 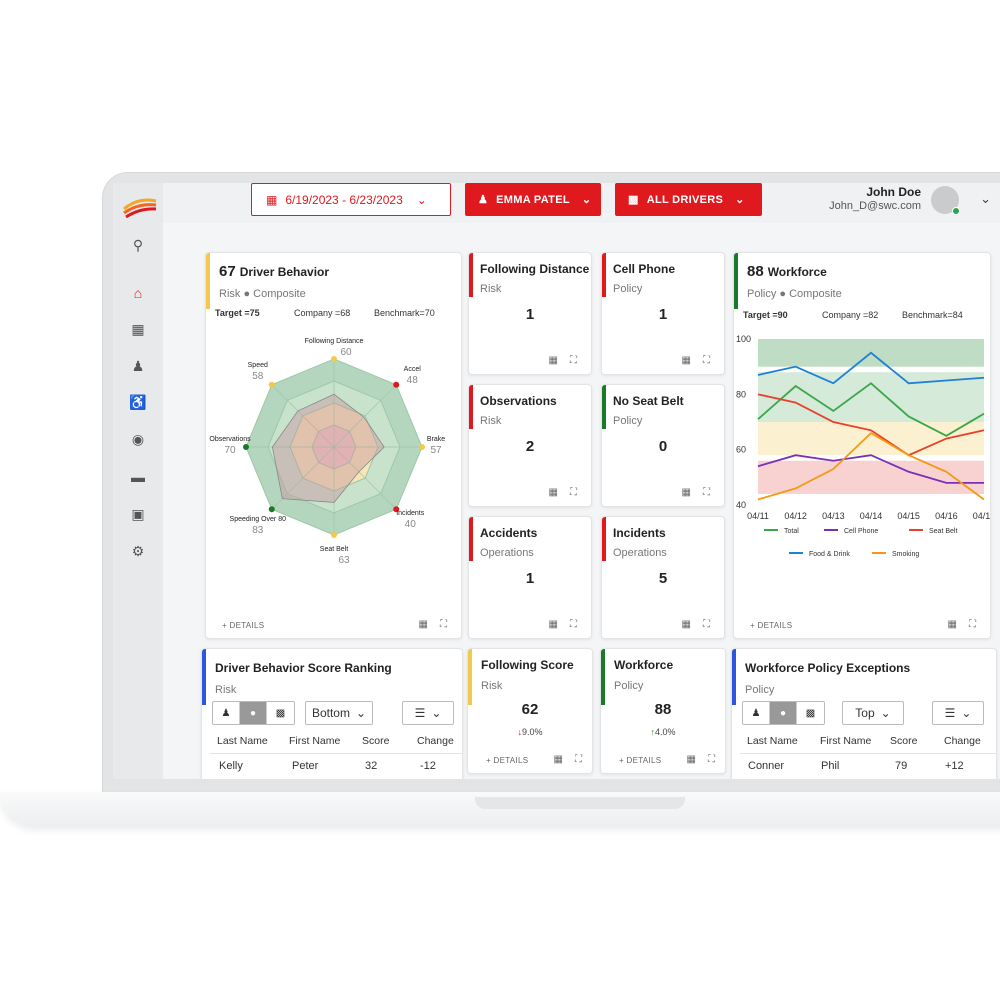 What do you see at coordinates (138, 550) in the screenshot?
I see `gear-icon: ⚙` at bounding box center [138, 550].